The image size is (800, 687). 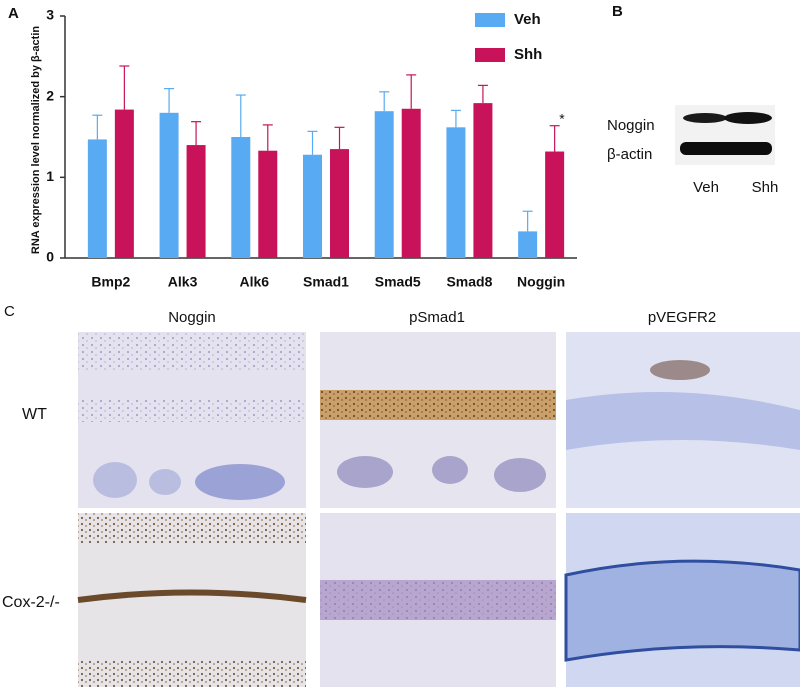 I want to click on x-tick-label: Alk3, so click(x=183, y=282).